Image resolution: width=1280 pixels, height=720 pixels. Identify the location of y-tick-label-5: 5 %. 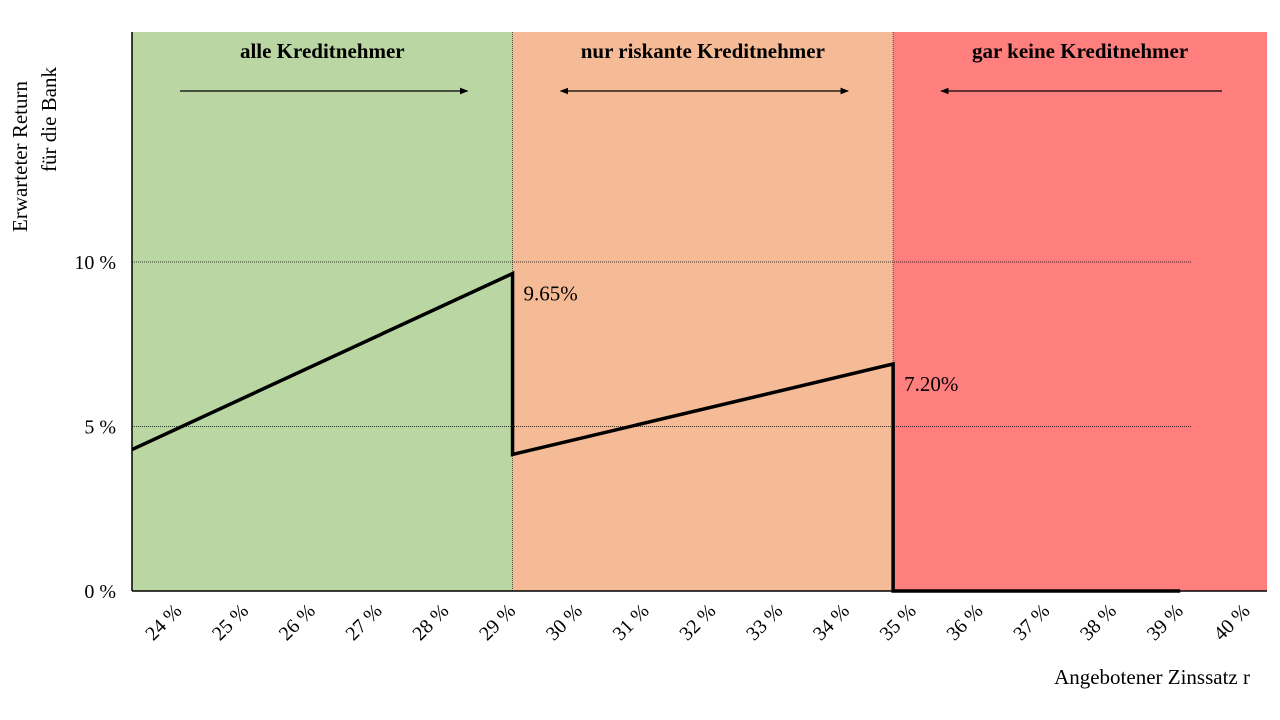
(100, 428).